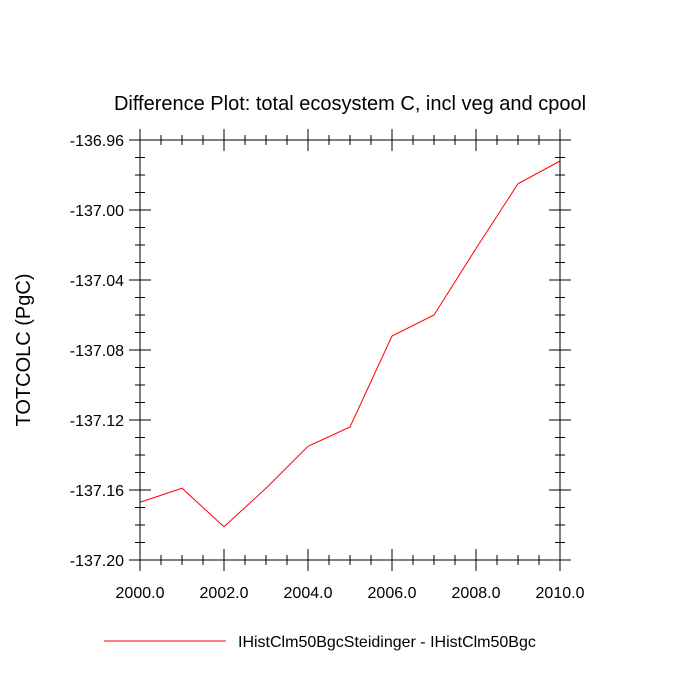 Image resolution: width=700 pixels, height=700 pixels. I want to click on x-tick-label: 2000.0, so click(140, 593).